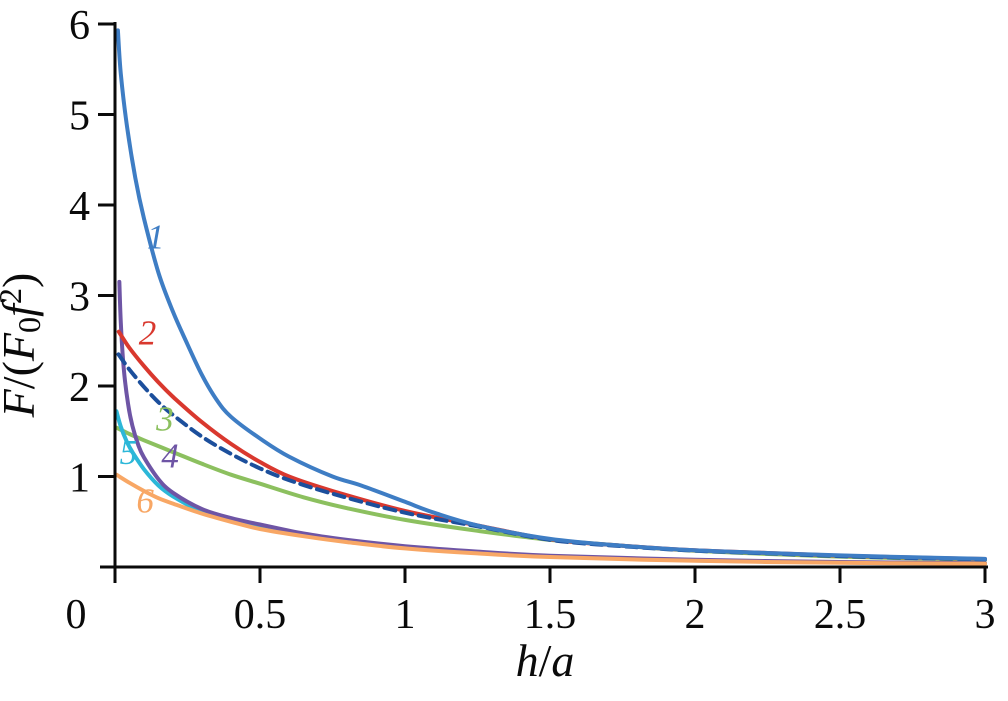 Image resolution: width=1008 pixels, height=701 pixels. Describe the element at coordinates (79, 26) in the screenshot. I see `y-tick-label: 6` at that location.